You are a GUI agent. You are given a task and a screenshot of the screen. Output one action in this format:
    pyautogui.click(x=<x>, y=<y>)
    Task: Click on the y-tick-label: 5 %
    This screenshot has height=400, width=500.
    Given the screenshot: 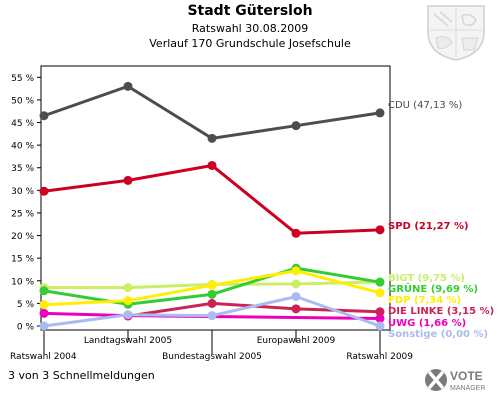 What is the action you would take?
    pyautogui.click(x=26, y=305)
    